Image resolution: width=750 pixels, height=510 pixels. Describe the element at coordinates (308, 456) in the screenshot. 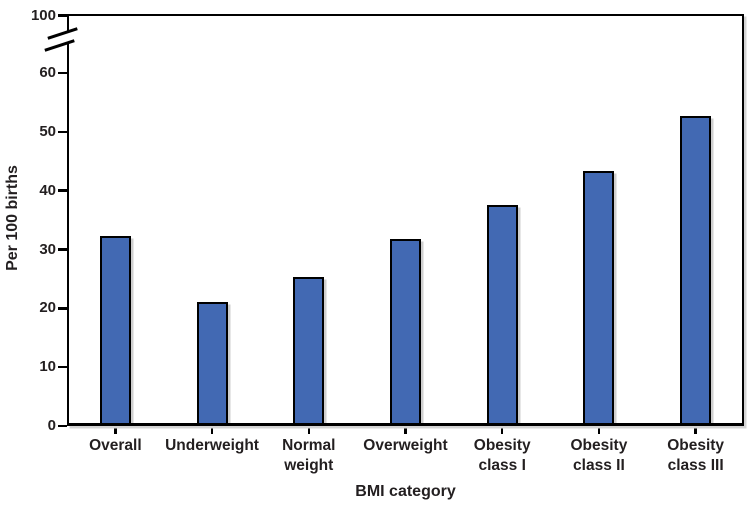

I see `x-axis-category-label: Normal weight` at that location.